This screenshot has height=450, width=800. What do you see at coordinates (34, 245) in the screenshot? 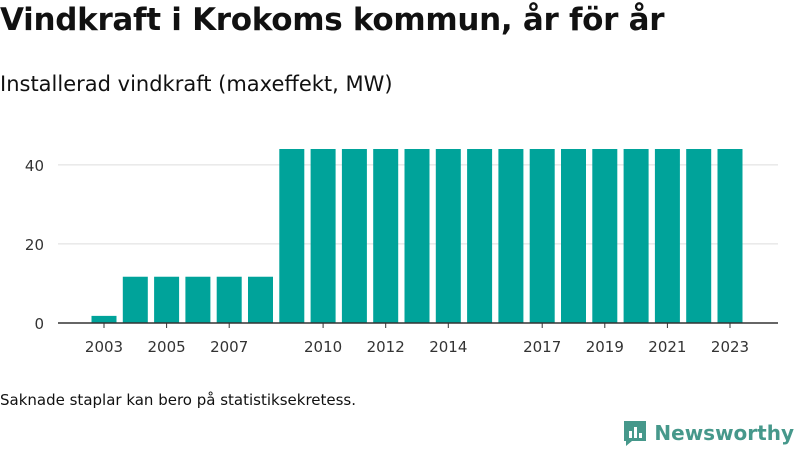
I see `y-tick-label: 20` at bounding box center [34, 245].